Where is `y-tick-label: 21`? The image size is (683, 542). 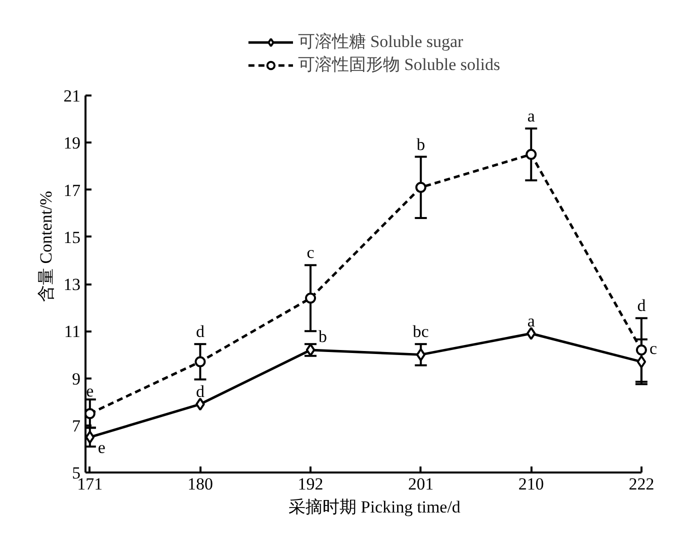 y-tick-label: 21 is located at coordinates (72, 96).